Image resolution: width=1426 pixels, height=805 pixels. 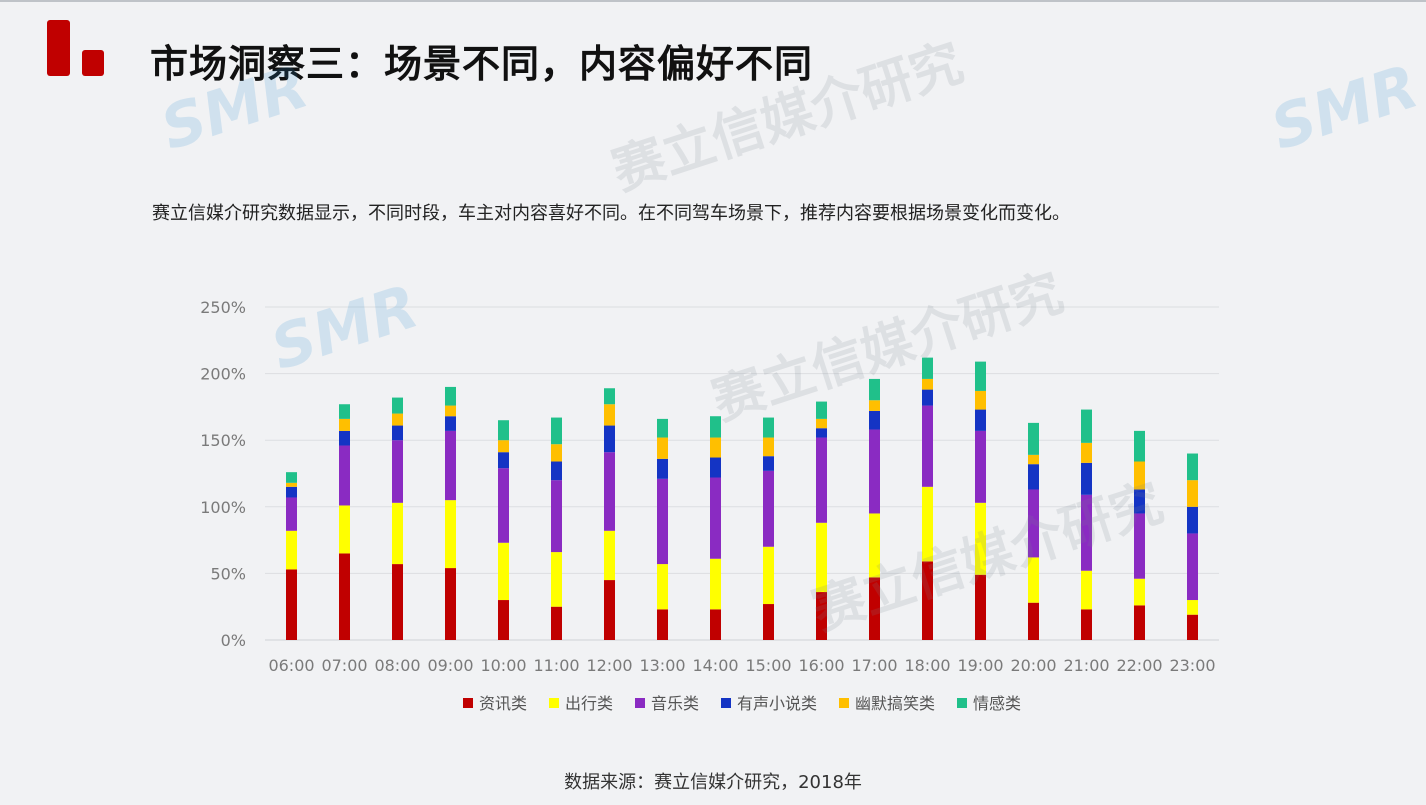 What do you see at coordinates (344, 665) in the screenshot?
I see `x-tick-label: 07:00` at bounding box center [344, 665].